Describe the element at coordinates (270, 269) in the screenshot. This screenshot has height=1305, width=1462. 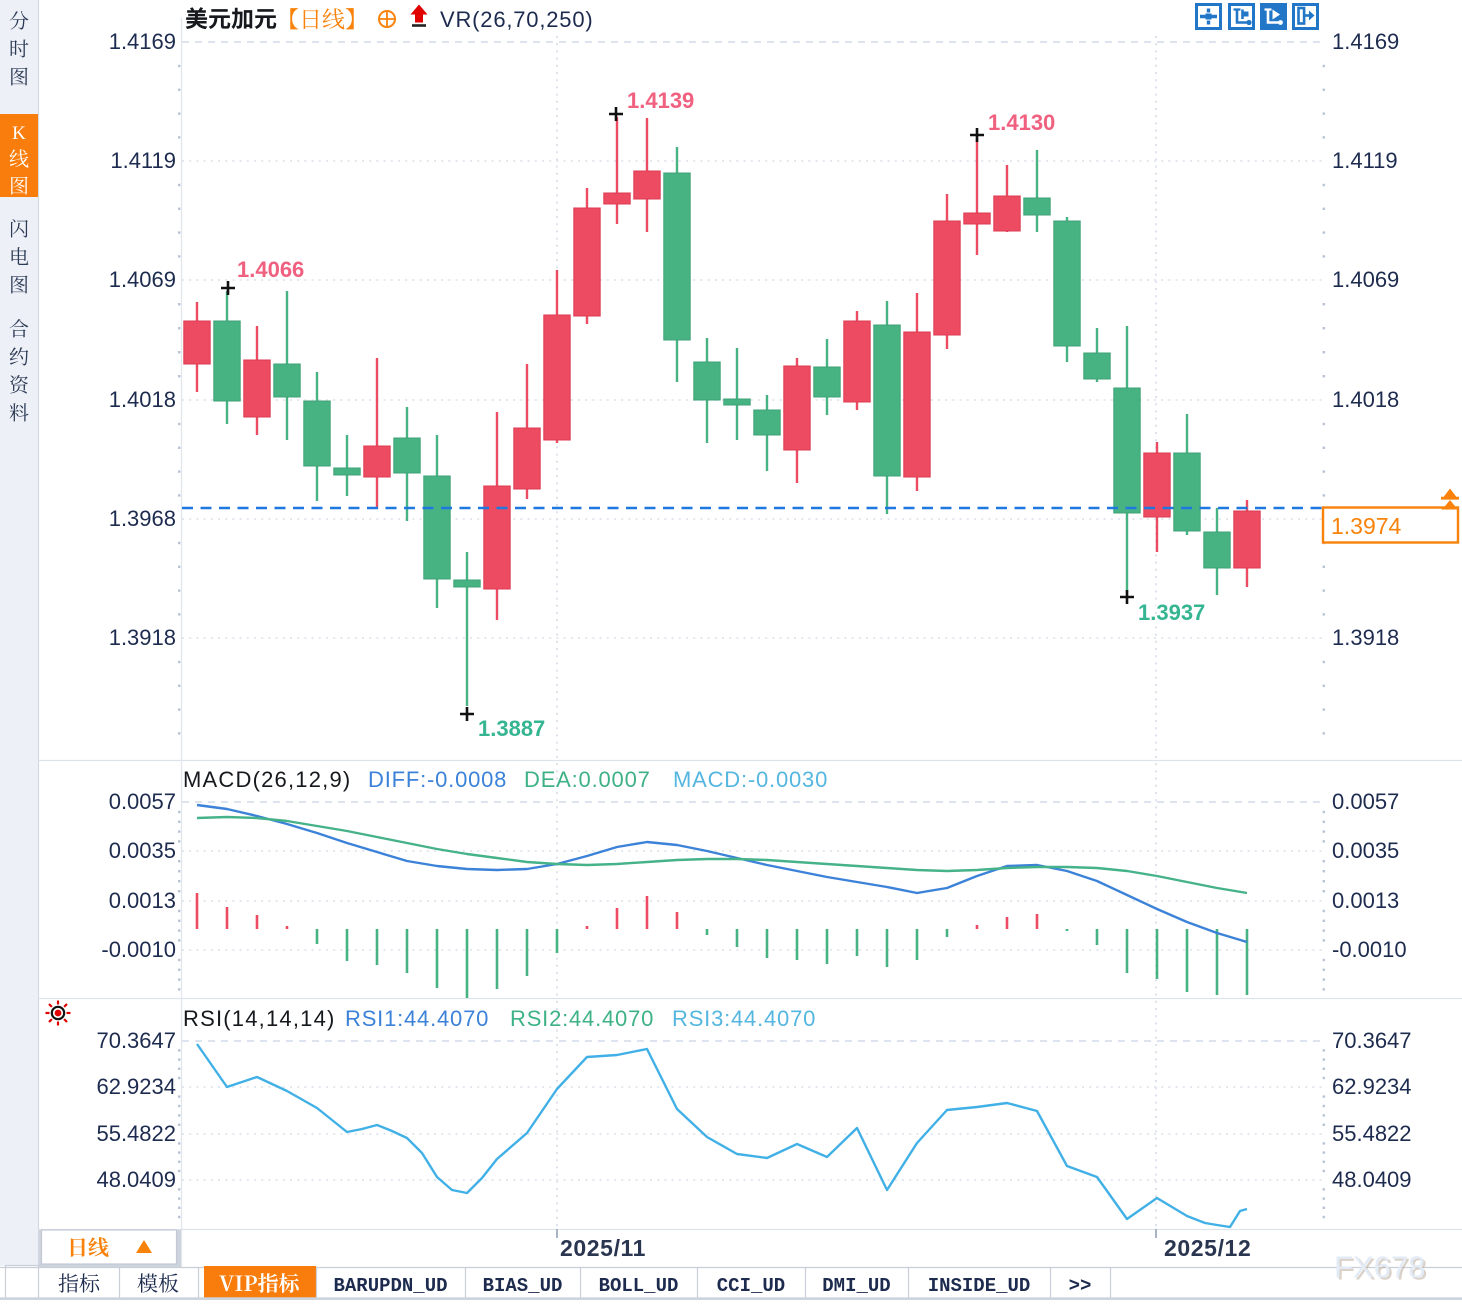
I see `svg-text: 1.4066` at that location.